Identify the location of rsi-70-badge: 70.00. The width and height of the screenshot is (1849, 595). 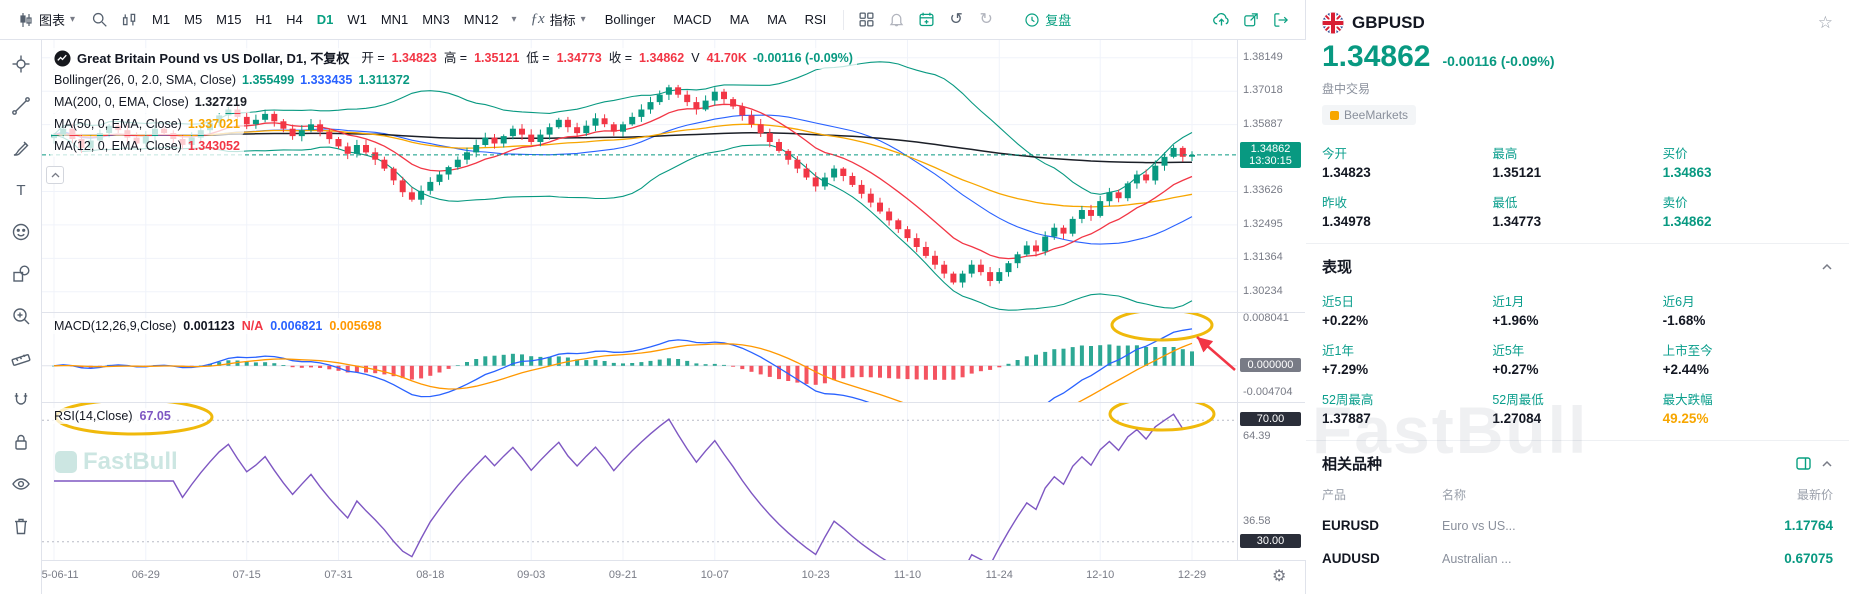
(1270, 419).